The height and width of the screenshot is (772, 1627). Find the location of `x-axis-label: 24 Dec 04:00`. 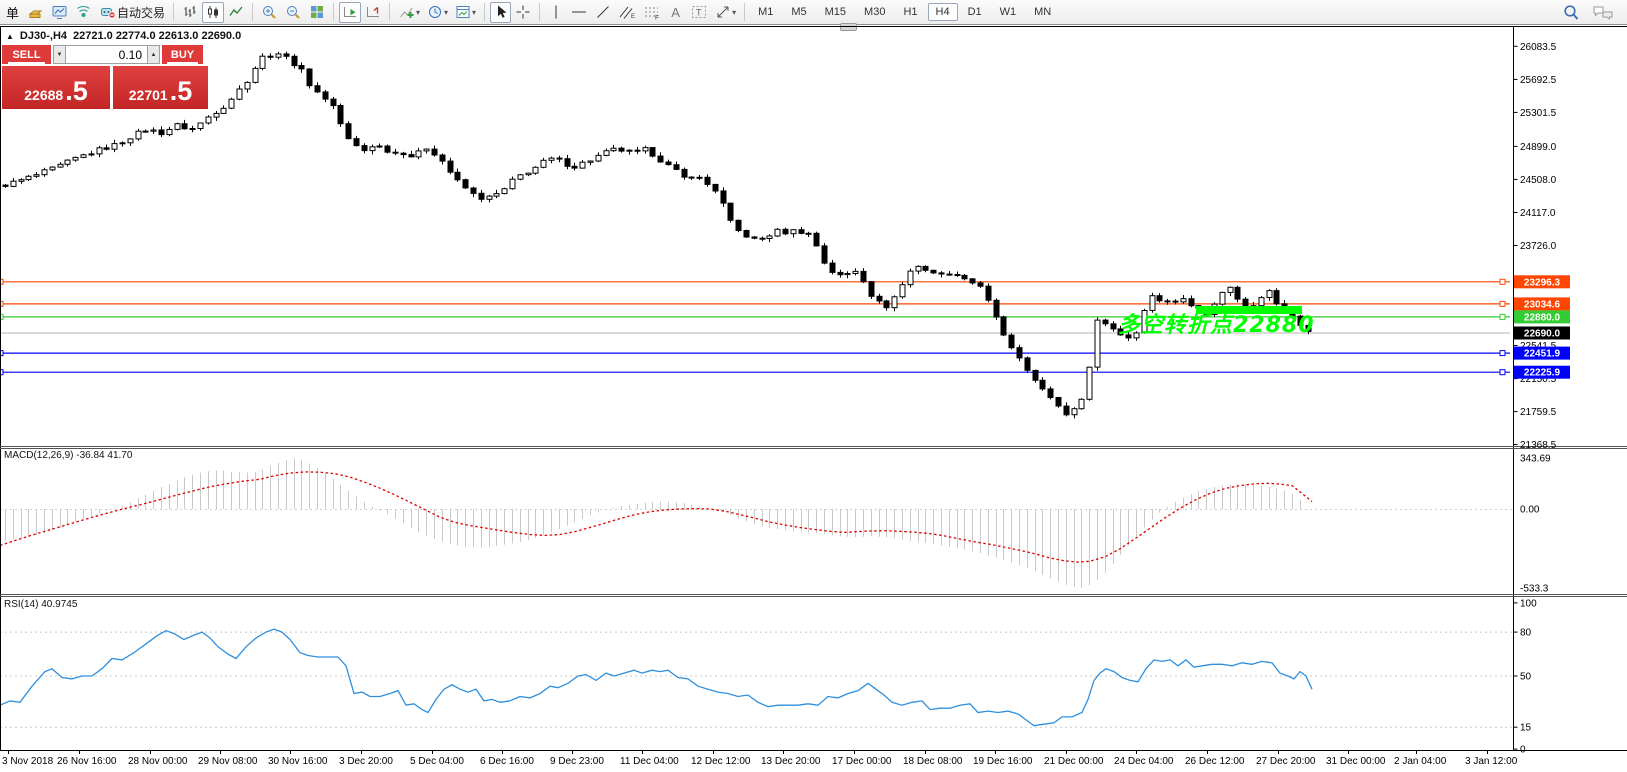

x-axis-label: 24 Dec 04:00 is located at coordinates (1144, 761).